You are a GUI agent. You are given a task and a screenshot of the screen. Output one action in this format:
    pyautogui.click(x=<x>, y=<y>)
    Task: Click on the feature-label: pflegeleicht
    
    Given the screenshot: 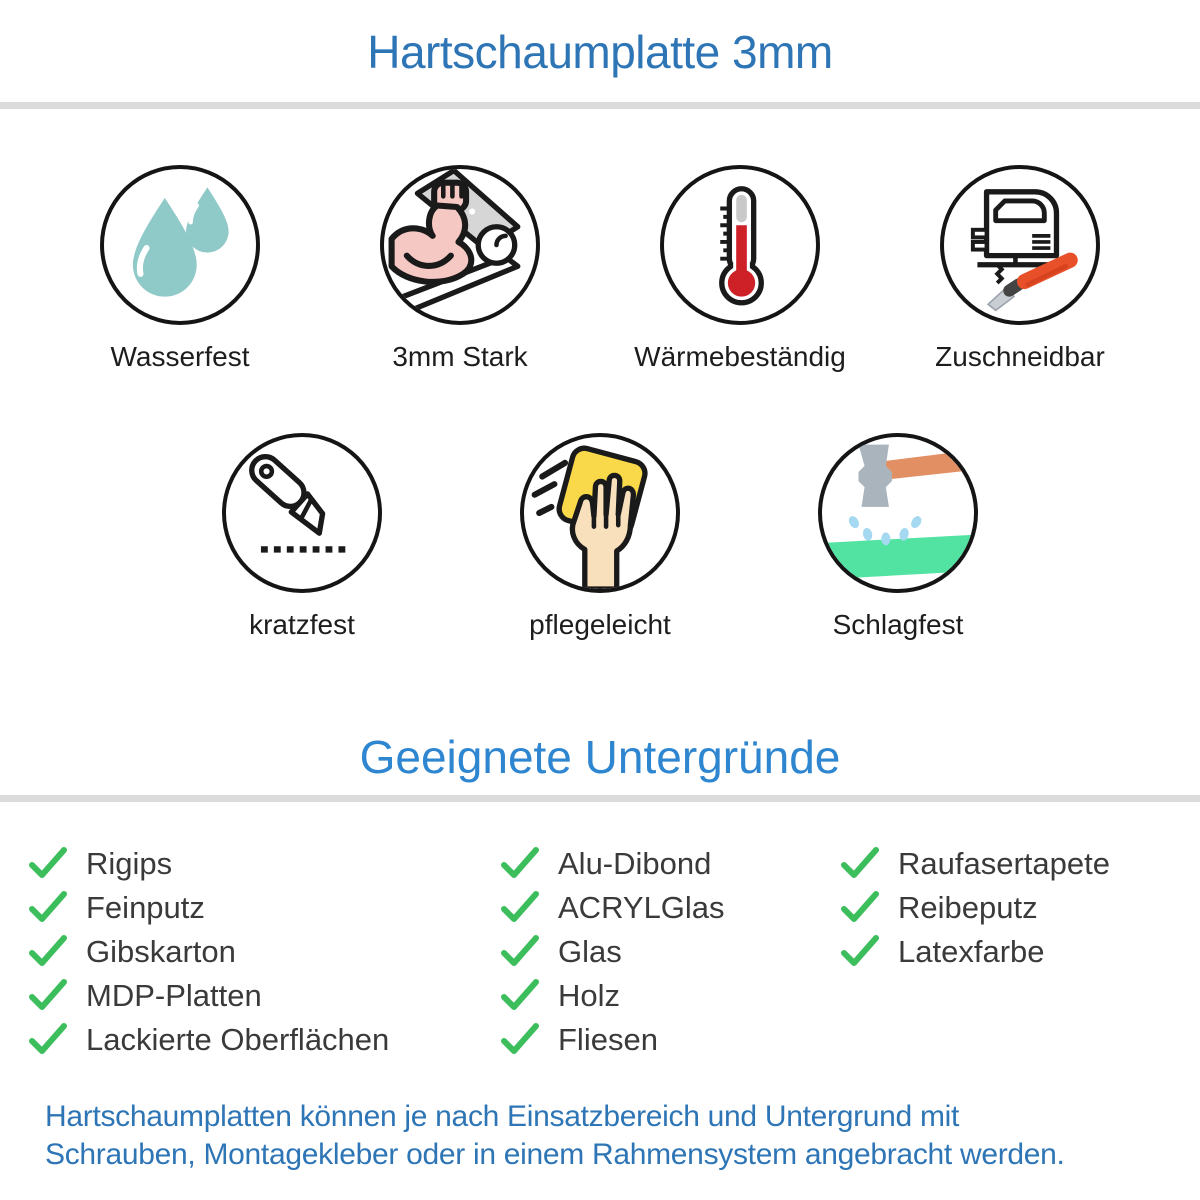 What is the action you would take?
    pyautogui.click(x=600, y=624)
    